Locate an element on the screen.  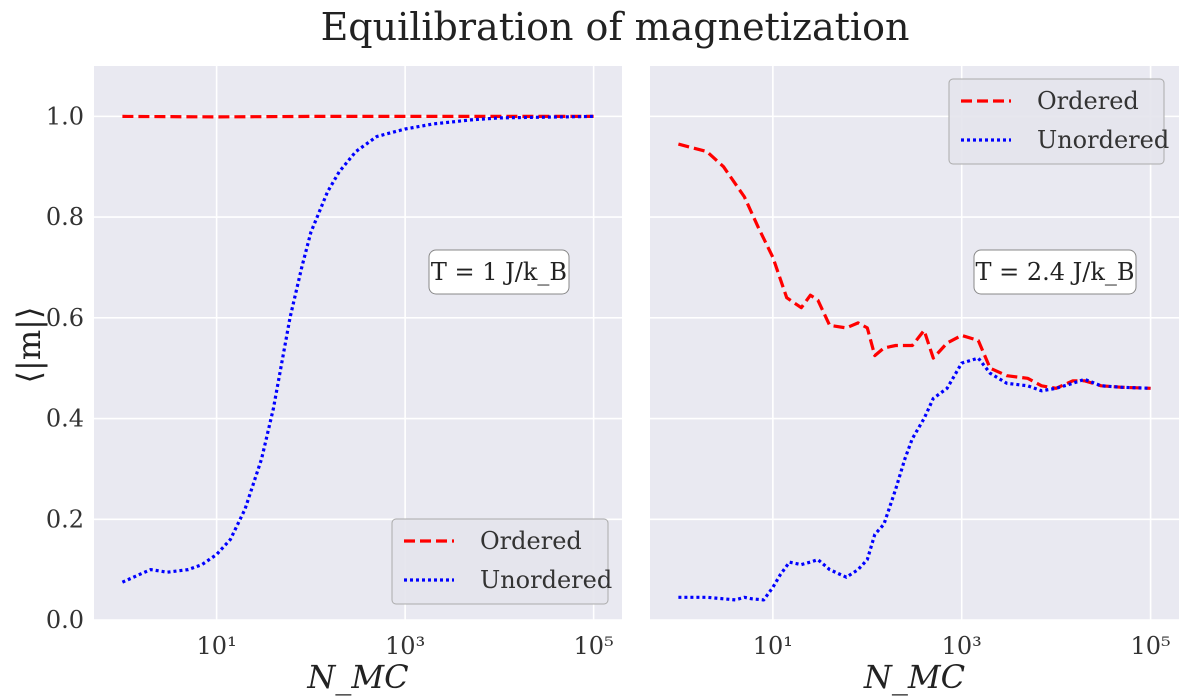
y-tick-label: 0.2 is located at coordinates (65, 519).